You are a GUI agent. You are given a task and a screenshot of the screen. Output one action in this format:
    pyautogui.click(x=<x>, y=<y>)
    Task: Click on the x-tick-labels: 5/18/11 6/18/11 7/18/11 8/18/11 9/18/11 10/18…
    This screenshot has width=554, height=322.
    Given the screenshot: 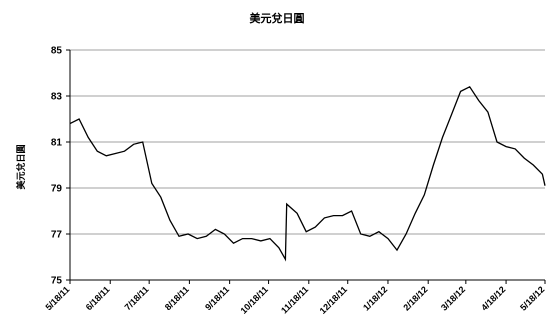 What is the action you would take?
    pyautogui.click(x=294, y=298)
    